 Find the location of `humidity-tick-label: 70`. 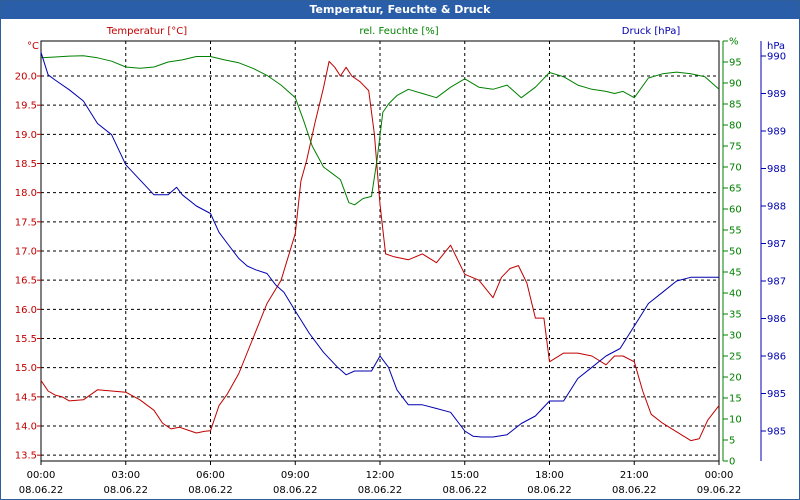

humidity-tick-label: 70 is located at coordinates (735, 168).